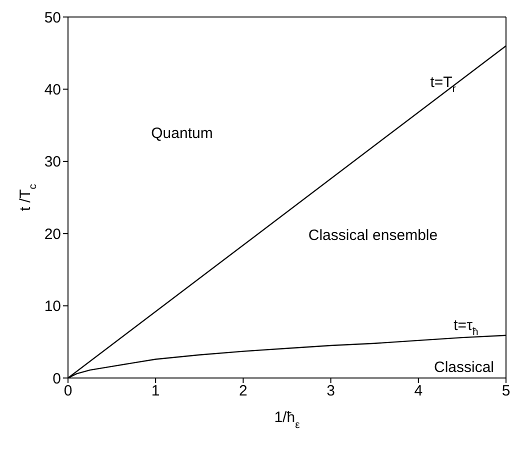 This screenshot has width=518, height=450. What do you see at coordinates (52, 307) in the screenshot?
I see `y-tick-label: 10` at bounding box center [52, 307].